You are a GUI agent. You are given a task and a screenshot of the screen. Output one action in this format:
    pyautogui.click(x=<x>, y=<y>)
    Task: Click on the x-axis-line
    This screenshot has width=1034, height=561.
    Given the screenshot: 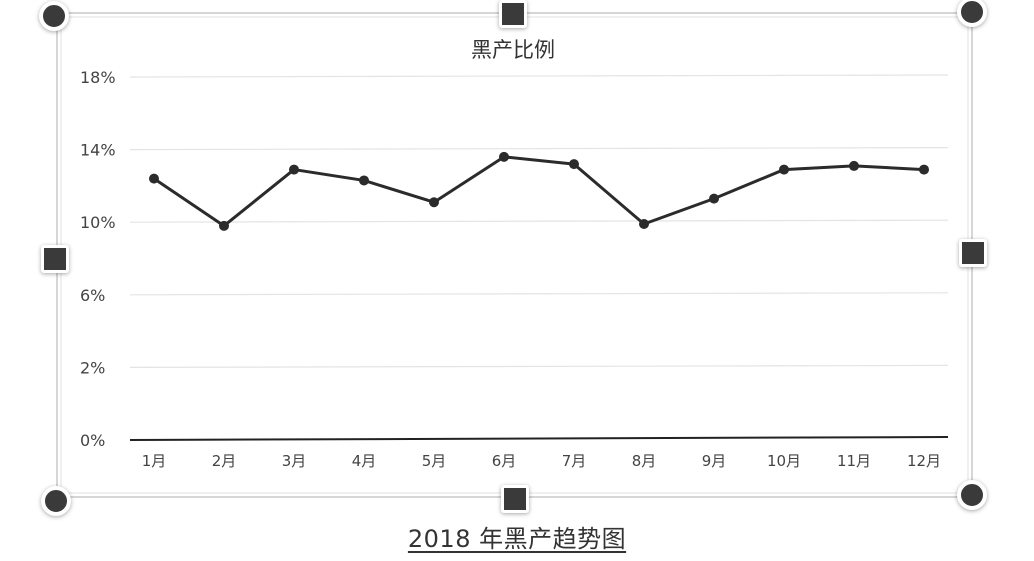 What is the action you would take?
    pyautogui.click(x=539, y=438)
    